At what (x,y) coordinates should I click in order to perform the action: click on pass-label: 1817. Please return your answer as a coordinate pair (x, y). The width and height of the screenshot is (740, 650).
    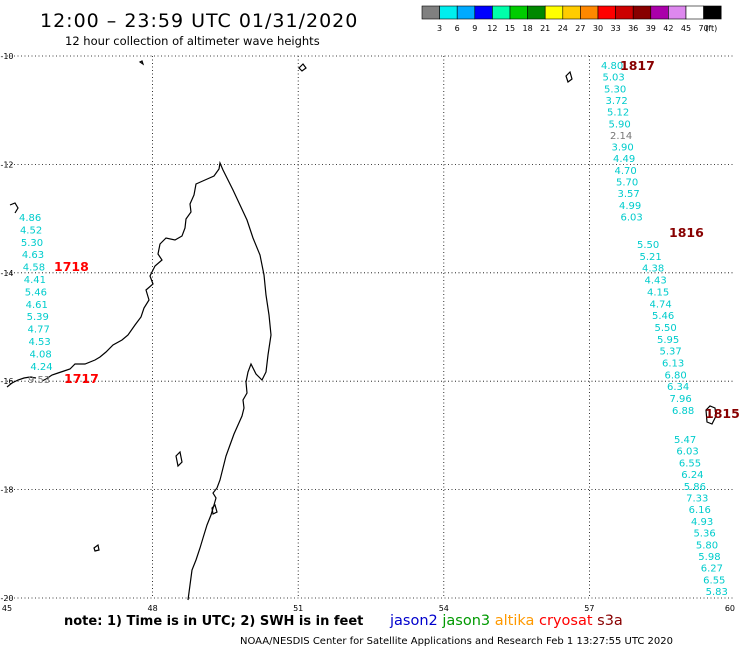
    Looking at the image, I should click on (637, 65).